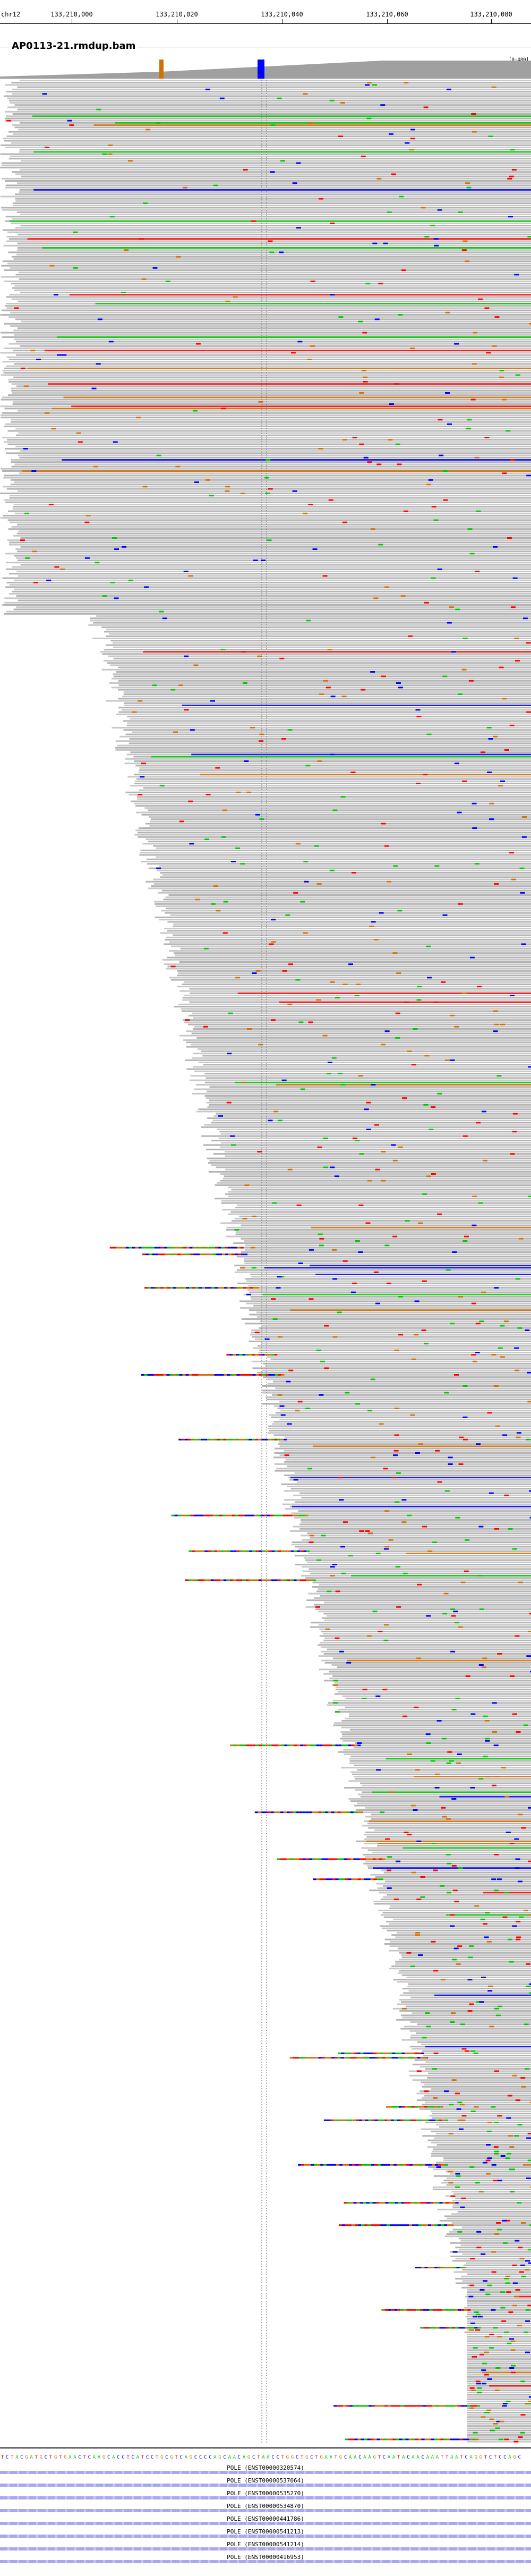 Image resolution: width=531 pixels, height=2576 pixels. What do you see at coordinates (265, 2496) in the screenshot?
I see `feature-row: POLE (ENST00000535270)` at bounding box center [265, 2496].